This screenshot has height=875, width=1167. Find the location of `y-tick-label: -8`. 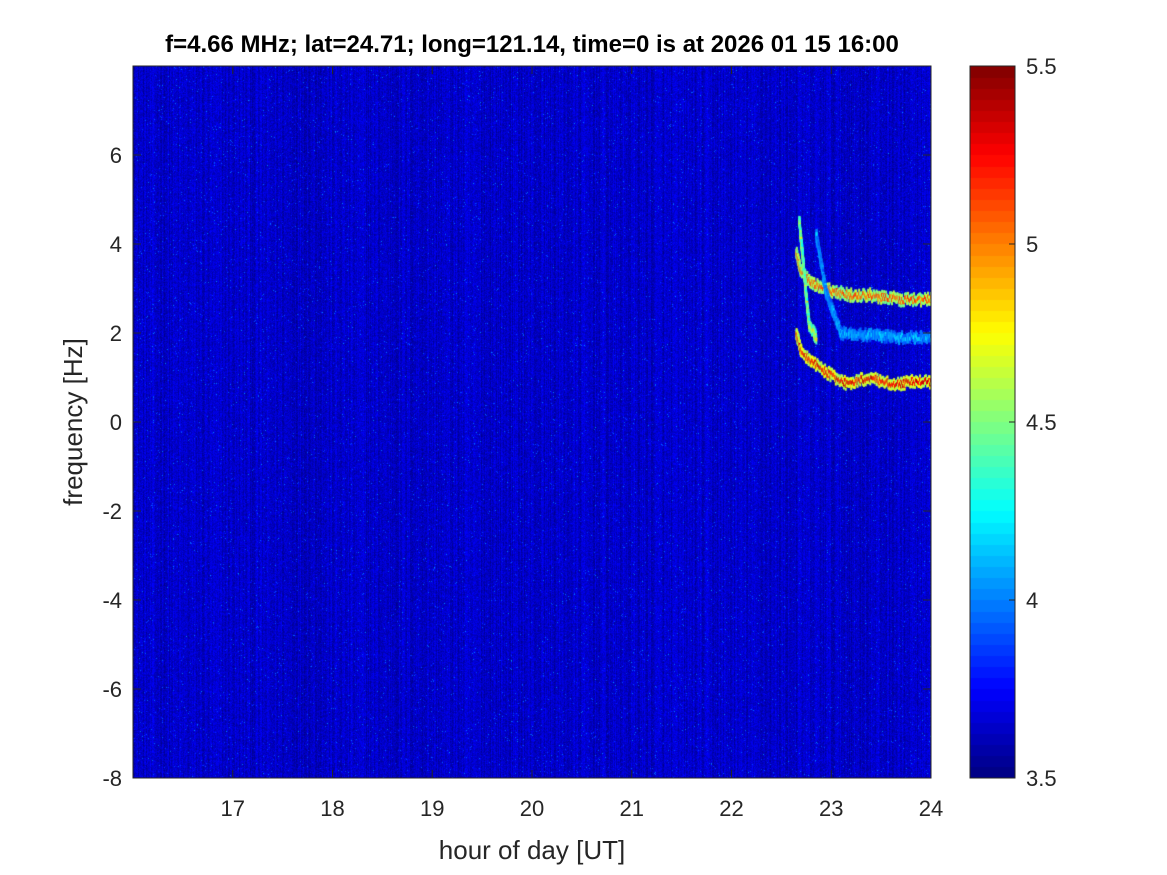

y-tick-label: -8 is located at coordinates (112, 778).